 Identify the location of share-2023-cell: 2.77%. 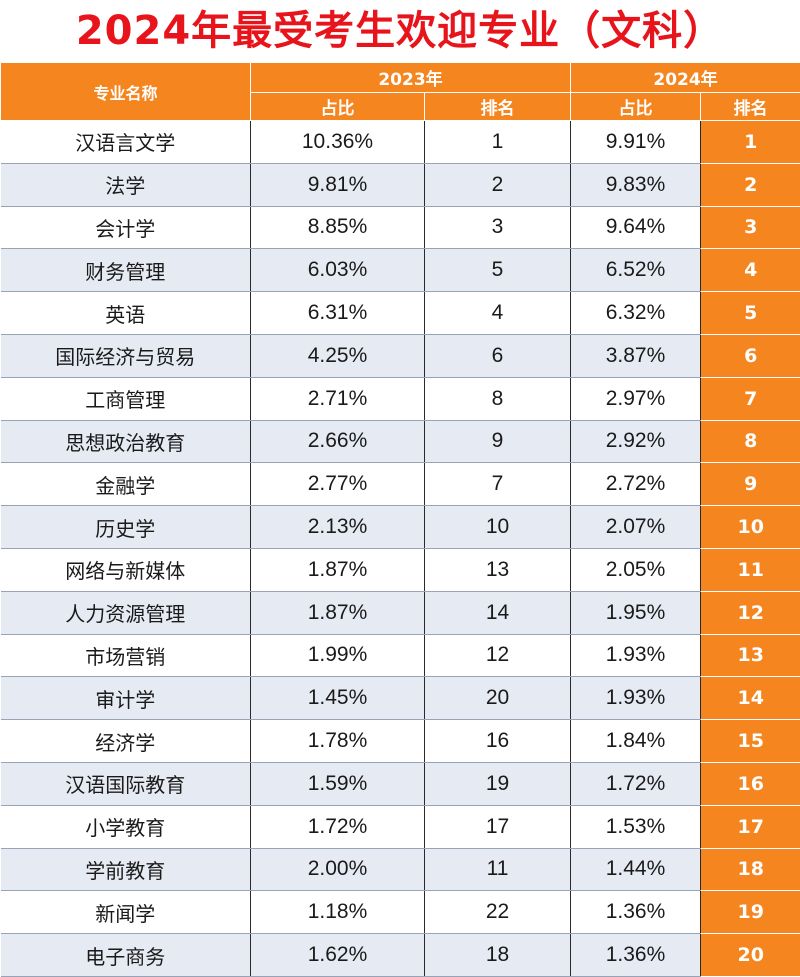
(338, 484).